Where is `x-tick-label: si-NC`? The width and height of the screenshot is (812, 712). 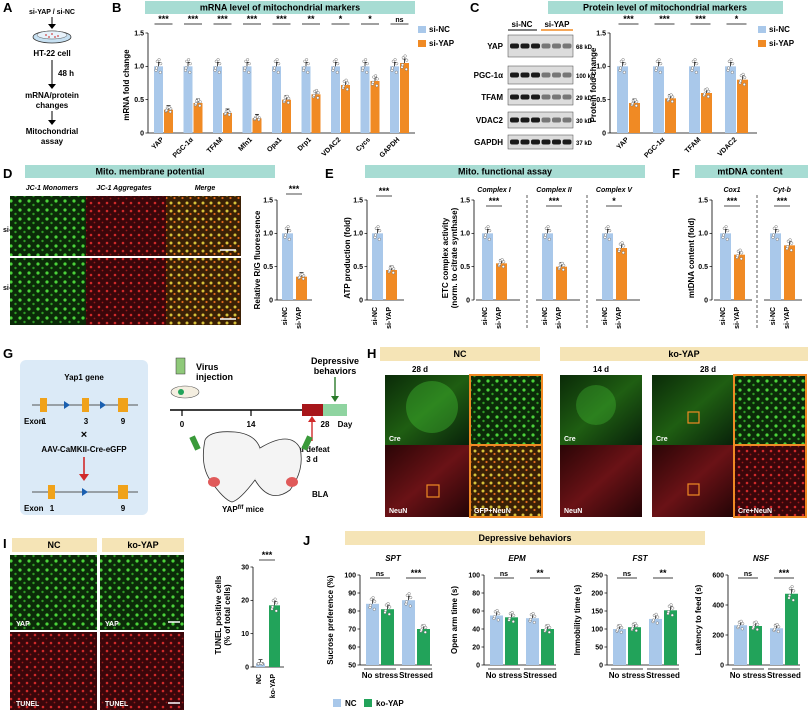
x-tick-label: si-NC is located at coordinates (485, 316).